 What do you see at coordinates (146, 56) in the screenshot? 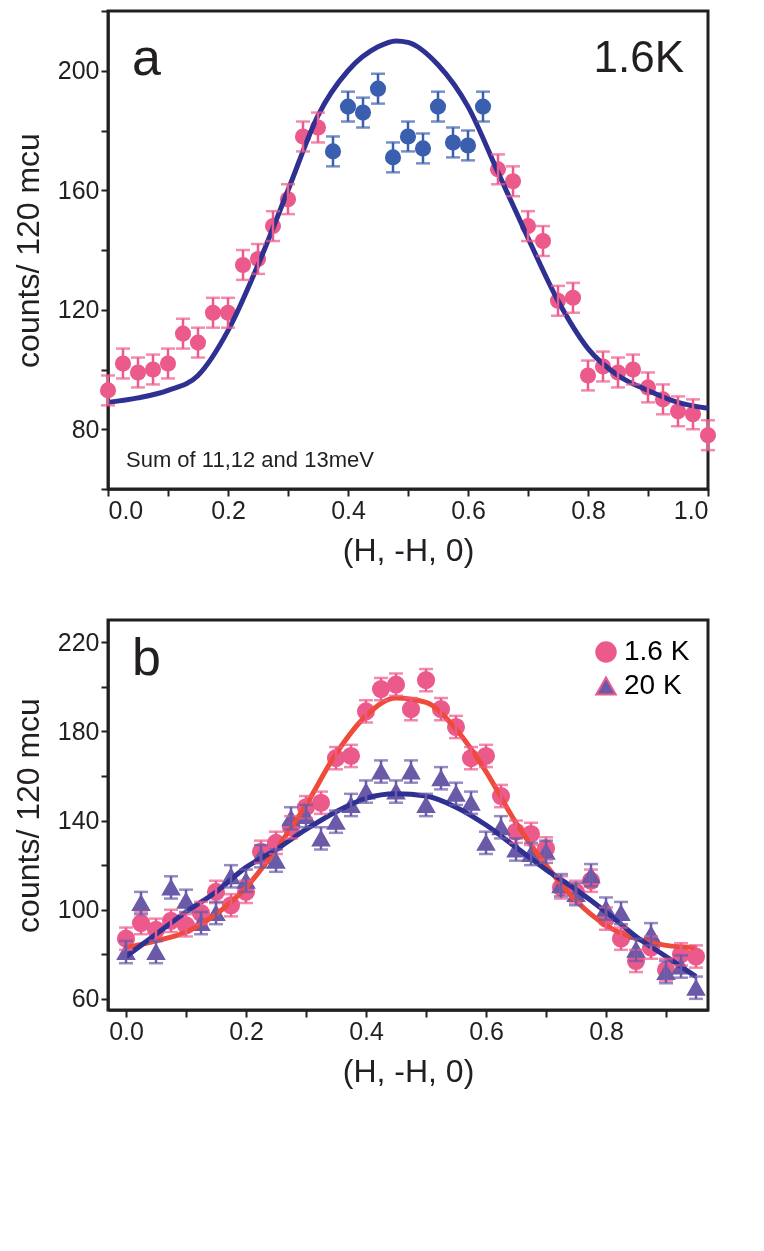
I see `annotation: a` at bounding box center [146, 56].